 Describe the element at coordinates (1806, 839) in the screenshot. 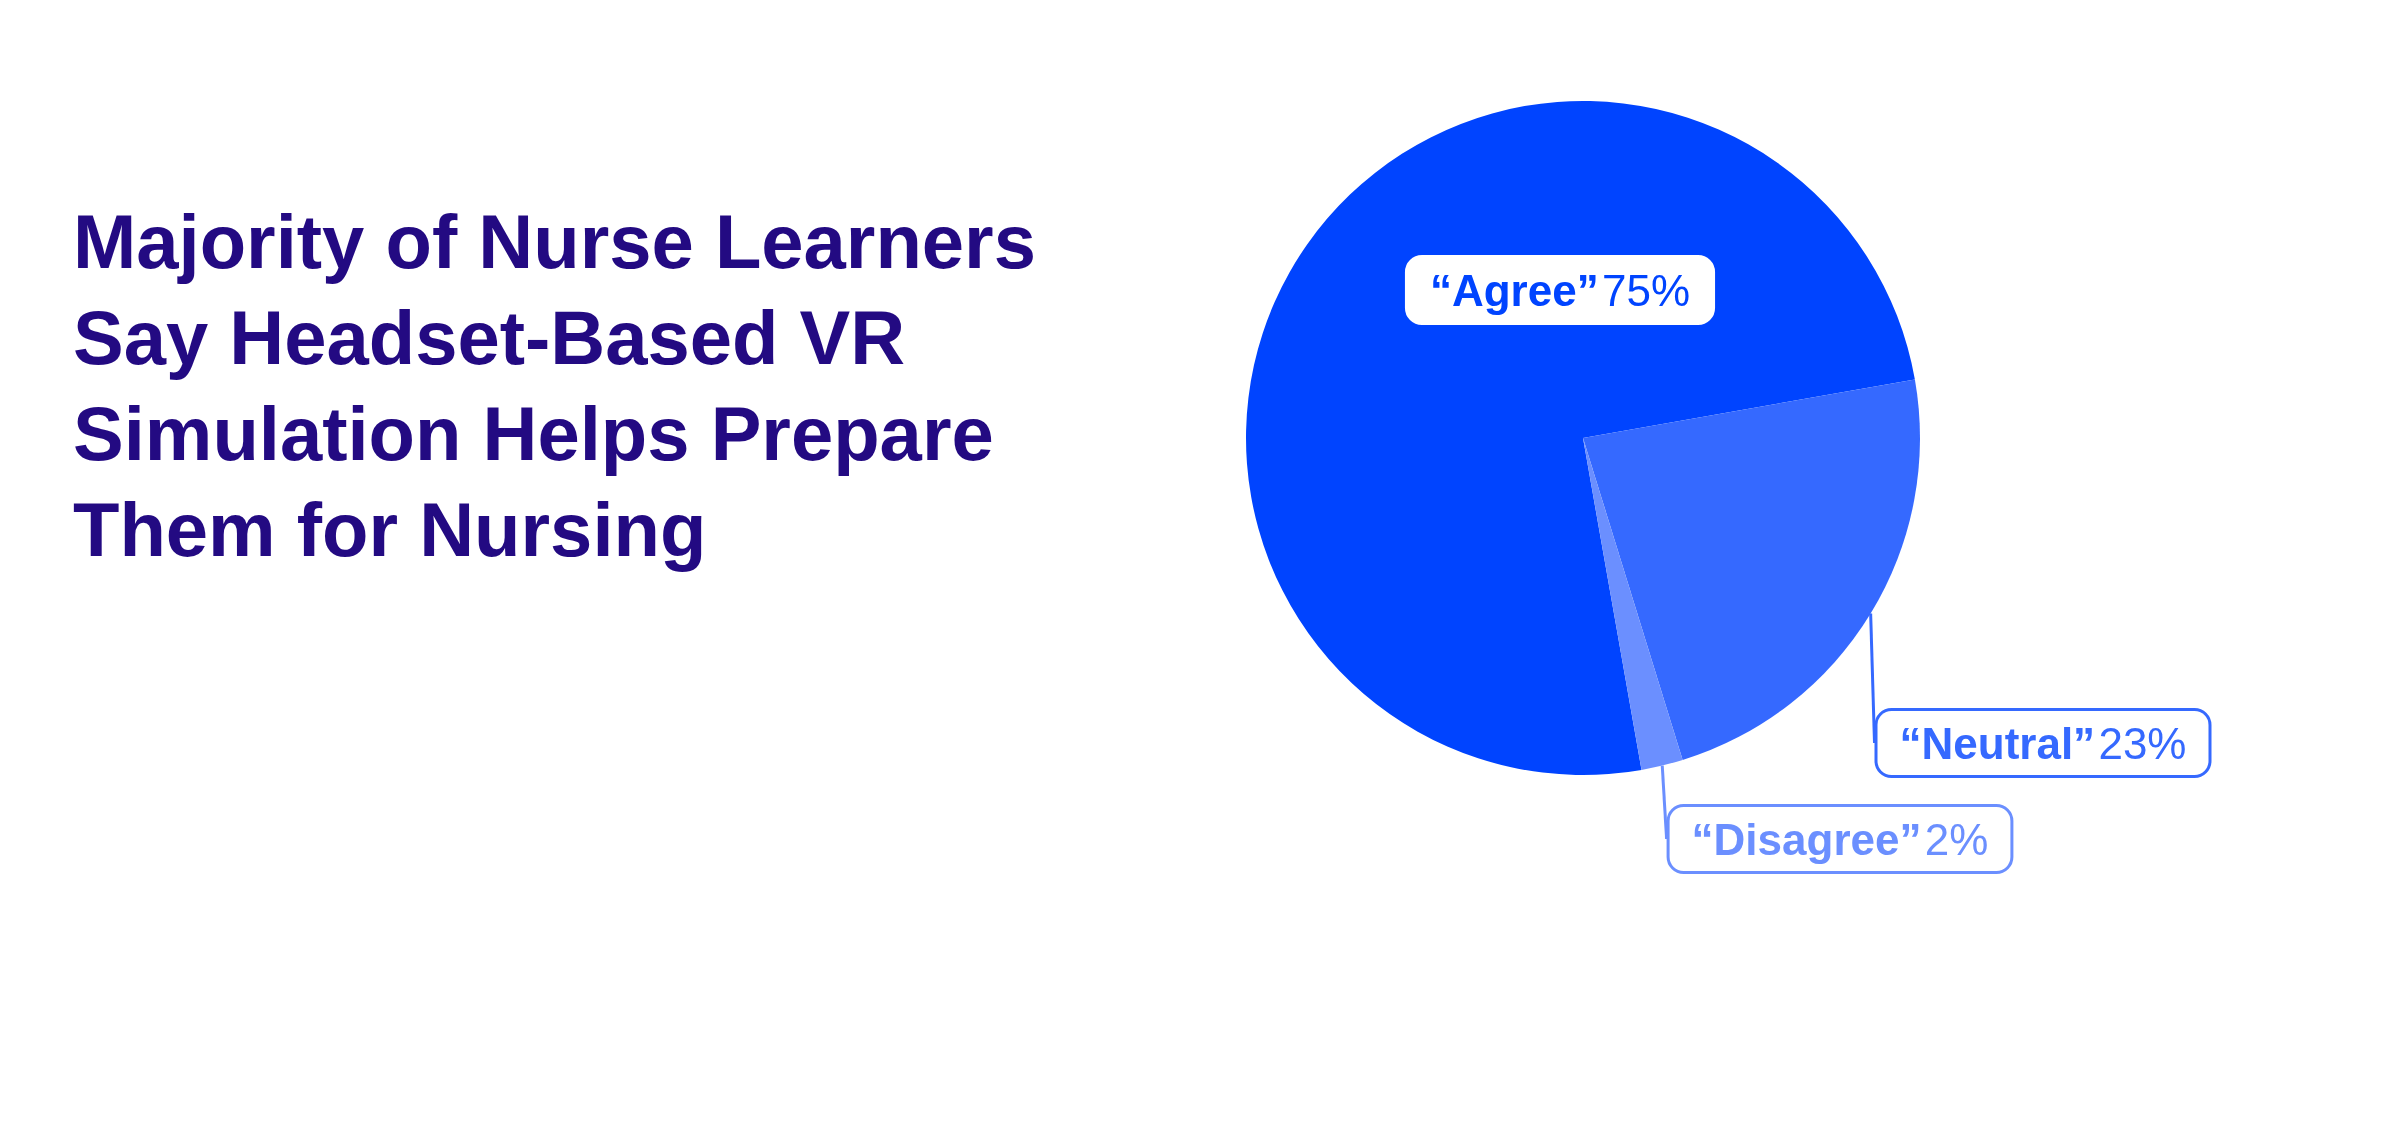

I see `slice-label: “Disagree”` at that location.